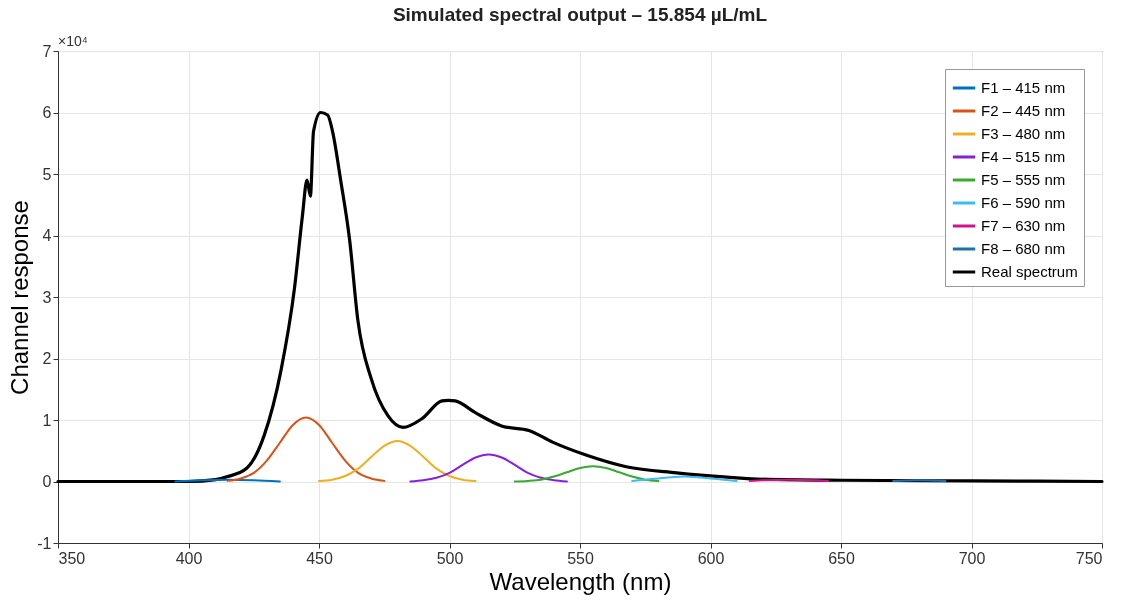 Image resolution: width=1122 pixels, height=600 pixels. What do you see at coordinates (972, 558) in the screenshot?
I see `x-tick-label: 700` at bounding box center [972, 558].